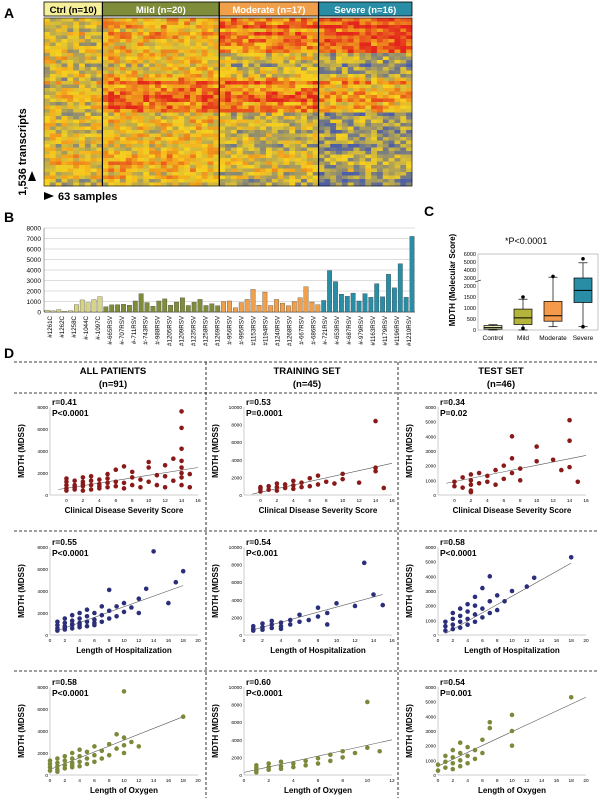 The height and width of the screenshot is (800, 603). Describe the element at coordinates (124, 510) in the screenshot. I see `scatter-x-label: Clinical Disease Severity Score` at that location.